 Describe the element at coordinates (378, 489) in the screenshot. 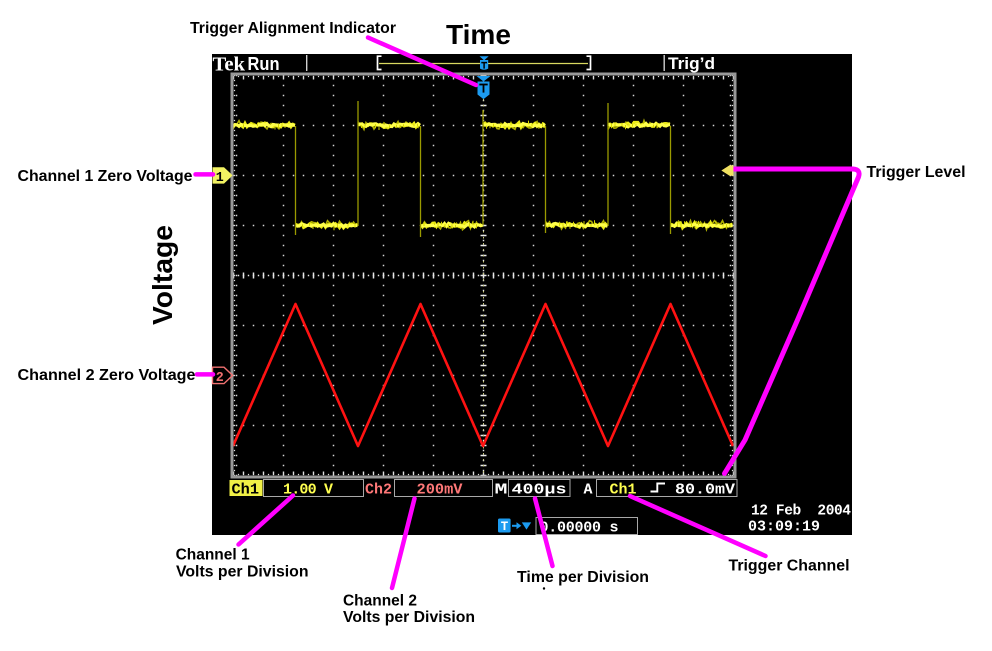

I see `svg-text: Ch2` at that location.